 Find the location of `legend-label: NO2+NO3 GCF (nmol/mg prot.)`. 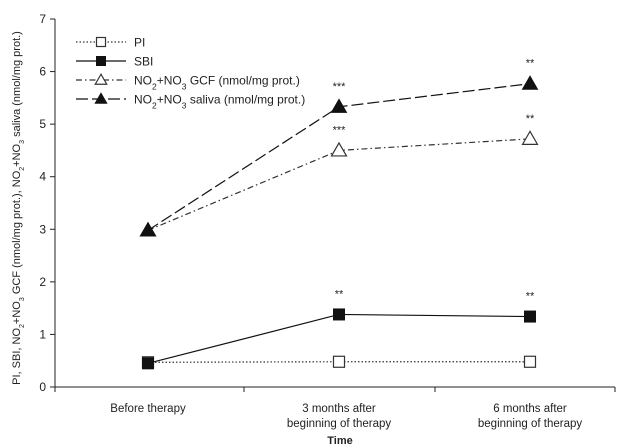

legend-label: NO2+NO3 GCF (nmol/mg prot.) is located at coordinates (217, 83).